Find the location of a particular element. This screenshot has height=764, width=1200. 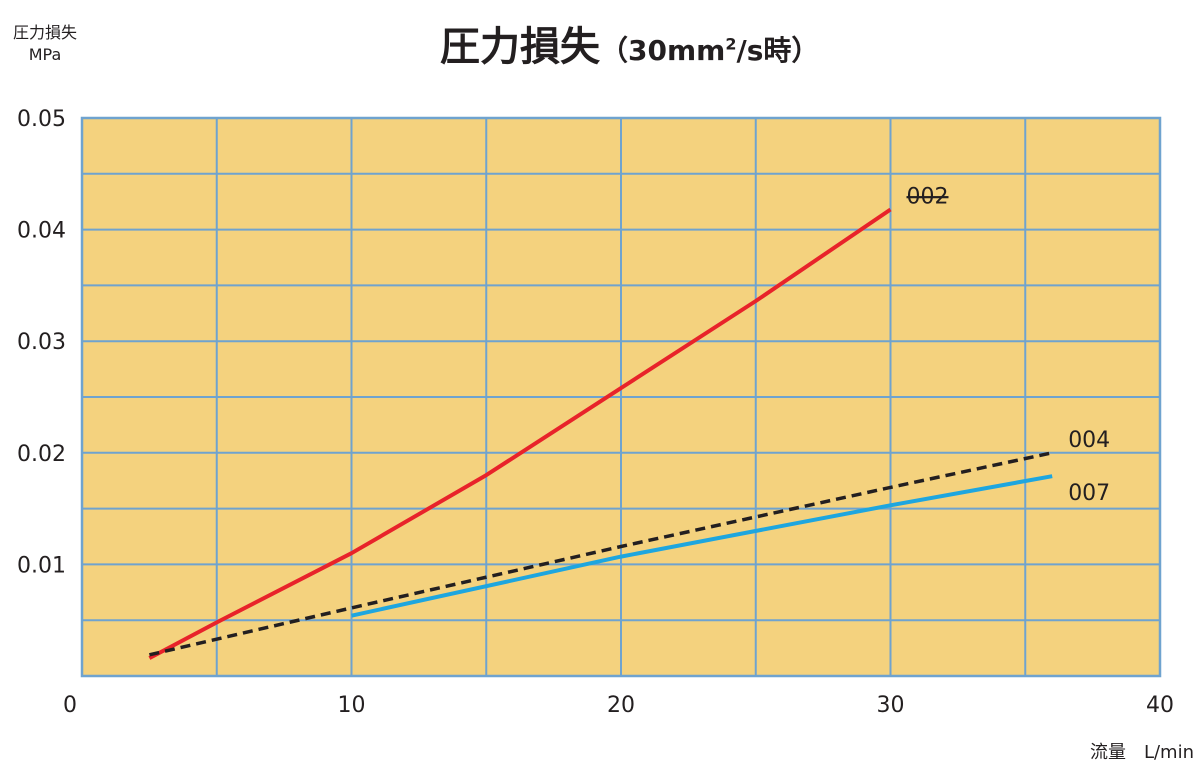

title-condition-superscript: 2 is located at coordinates (731, 44).